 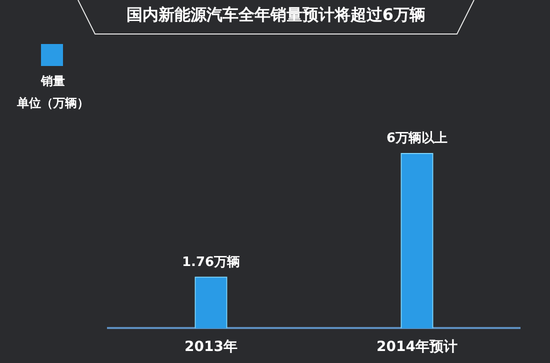 What do you see at coordinates (417, 347) in the screenshot?
I see `x-tick-label: 2014年预计` at bounding box center [417, 347].